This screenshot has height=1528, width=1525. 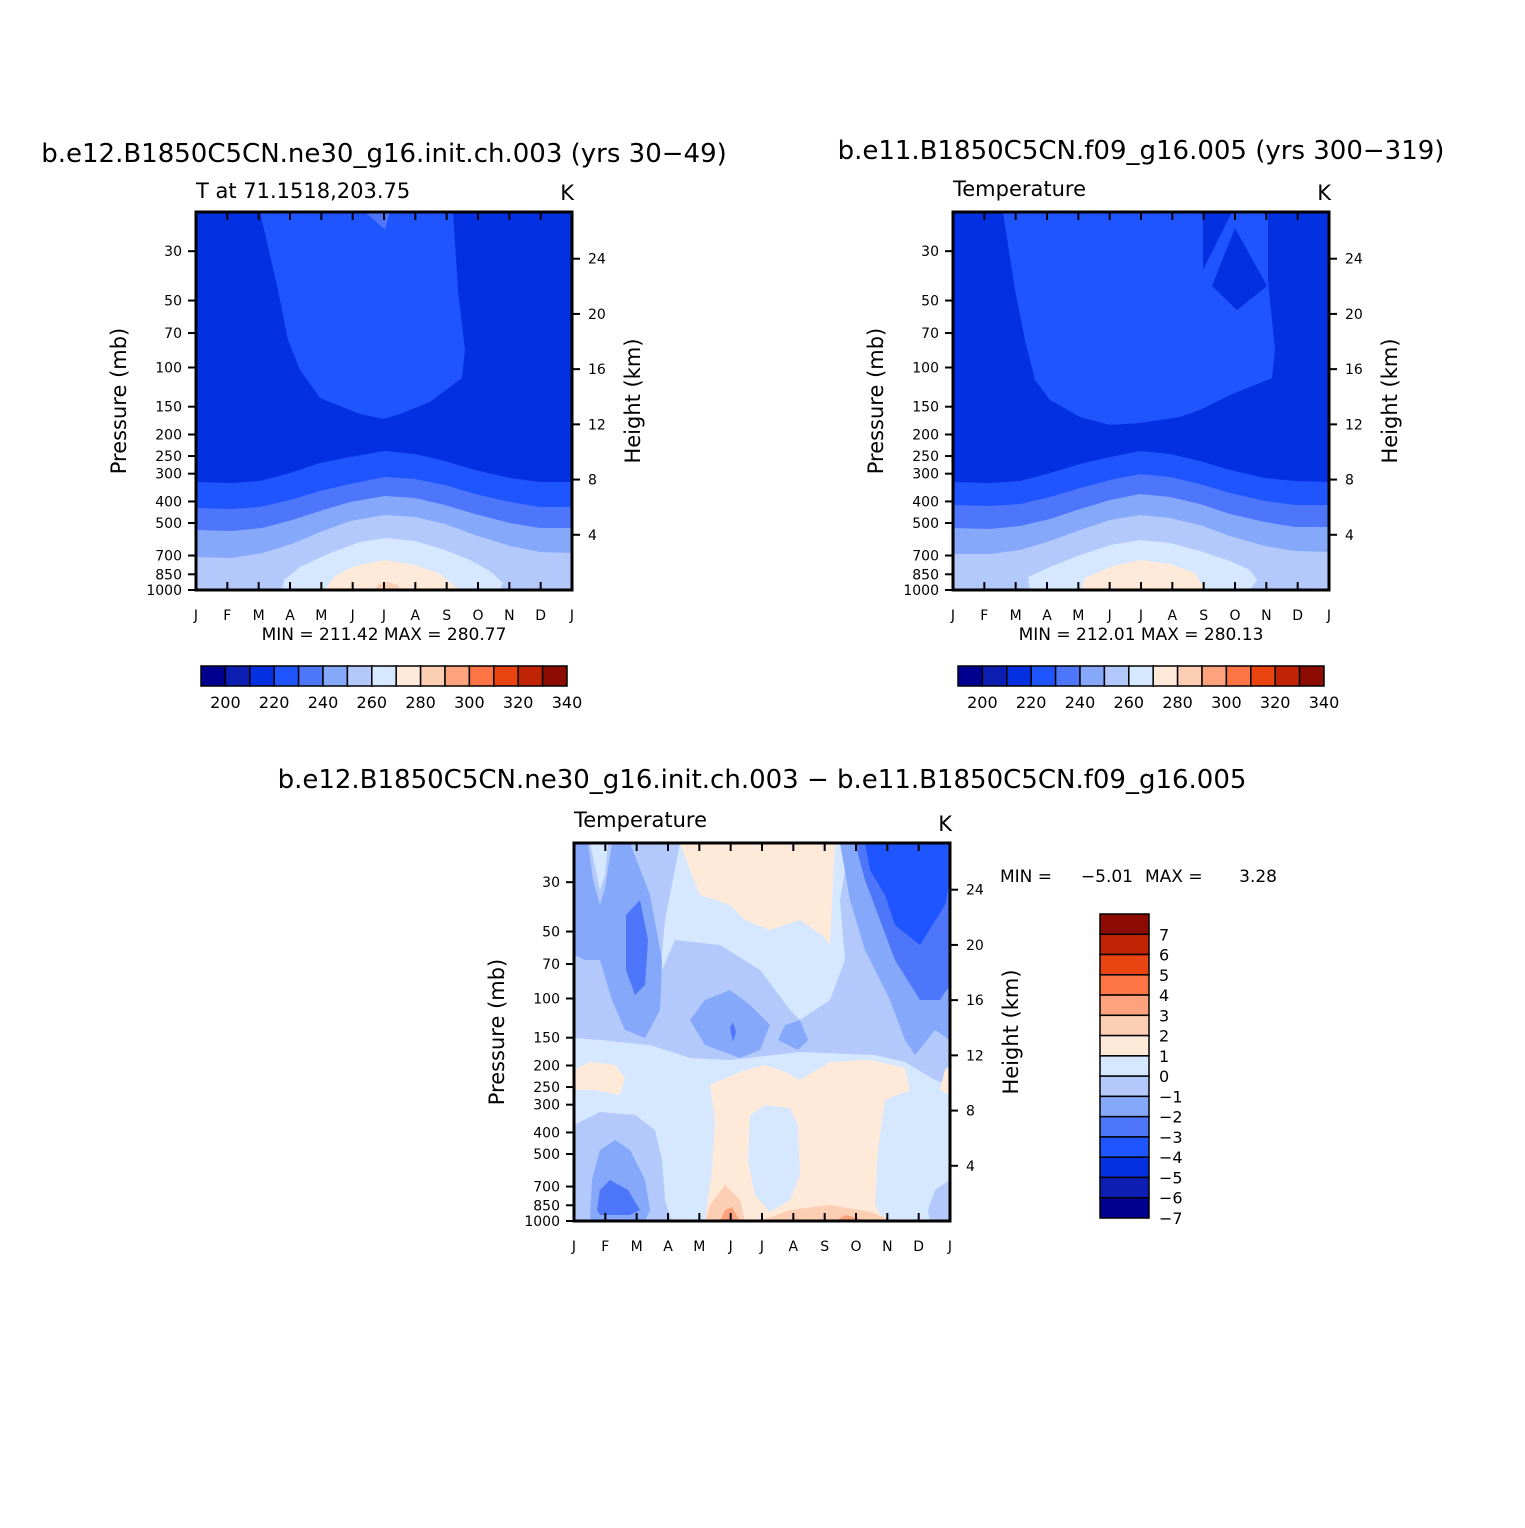 I want to click on colorbar-label: −2, so click(x=1171, y=1117).